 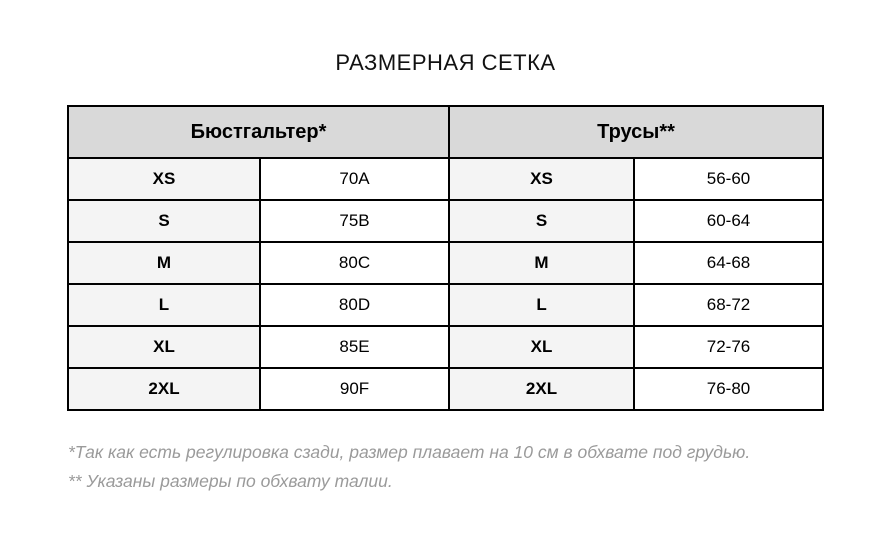 I want to click on footnote-panties: ** Указаны размеры по обхвату талии., so click(x=230, y=481).